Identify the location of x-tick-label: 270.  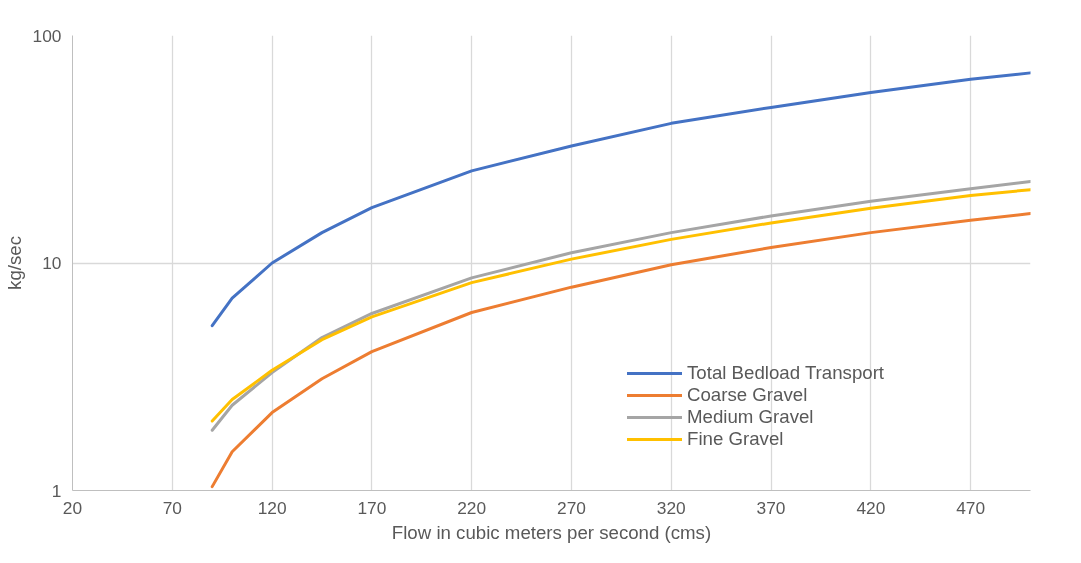
(571, 507).